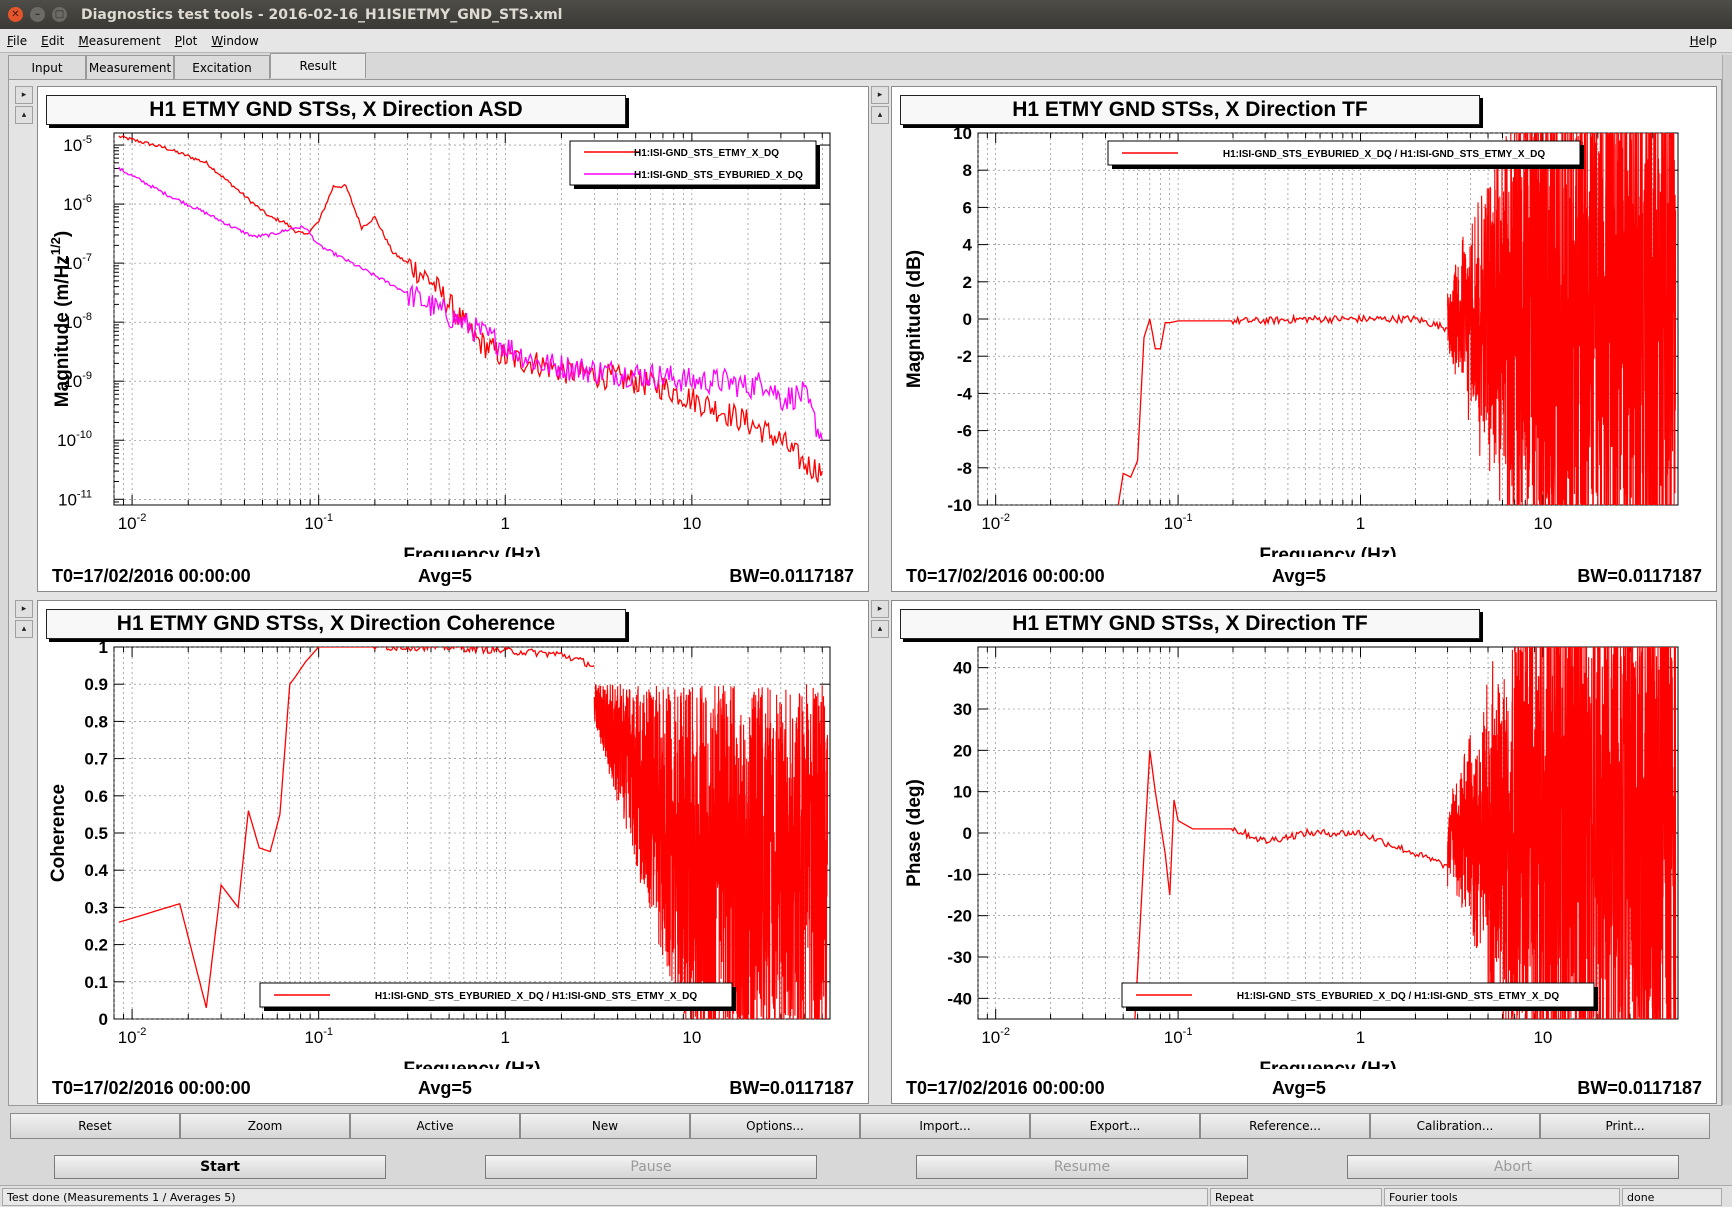 The height and width of the screenshot is (1207, 1732). I want to click on x-tick-label: 10⁻², so click(132, 1036).